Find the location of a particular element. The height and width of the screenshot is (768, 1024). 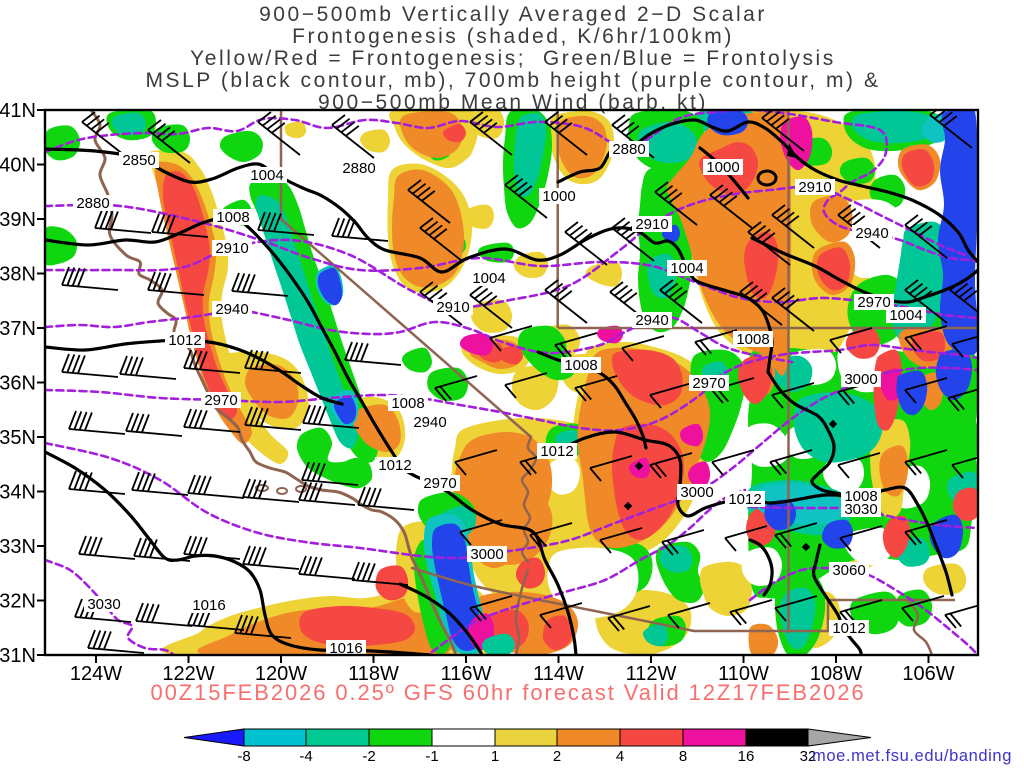

svg-text: 33N is located at coordinates (18, 547).